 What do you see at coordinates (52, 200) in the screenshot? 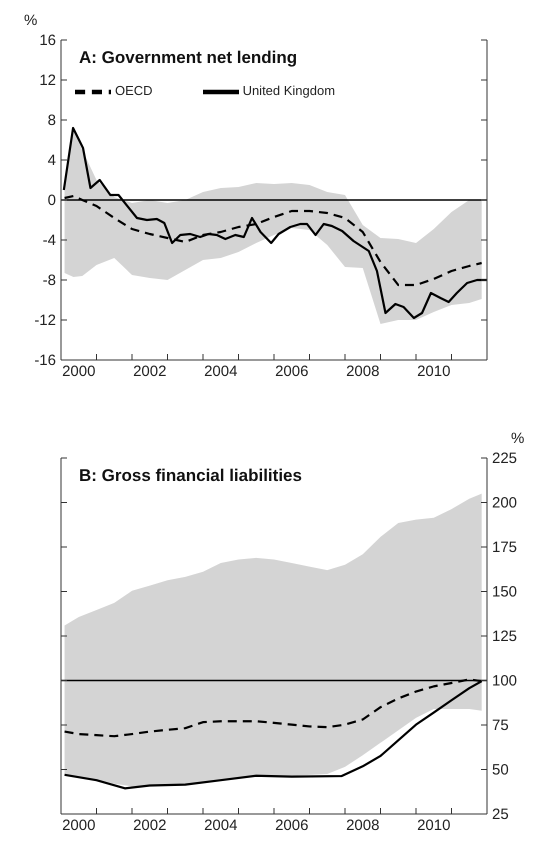
I see `y-tick-label: 0` at bounding box center [52, 200].